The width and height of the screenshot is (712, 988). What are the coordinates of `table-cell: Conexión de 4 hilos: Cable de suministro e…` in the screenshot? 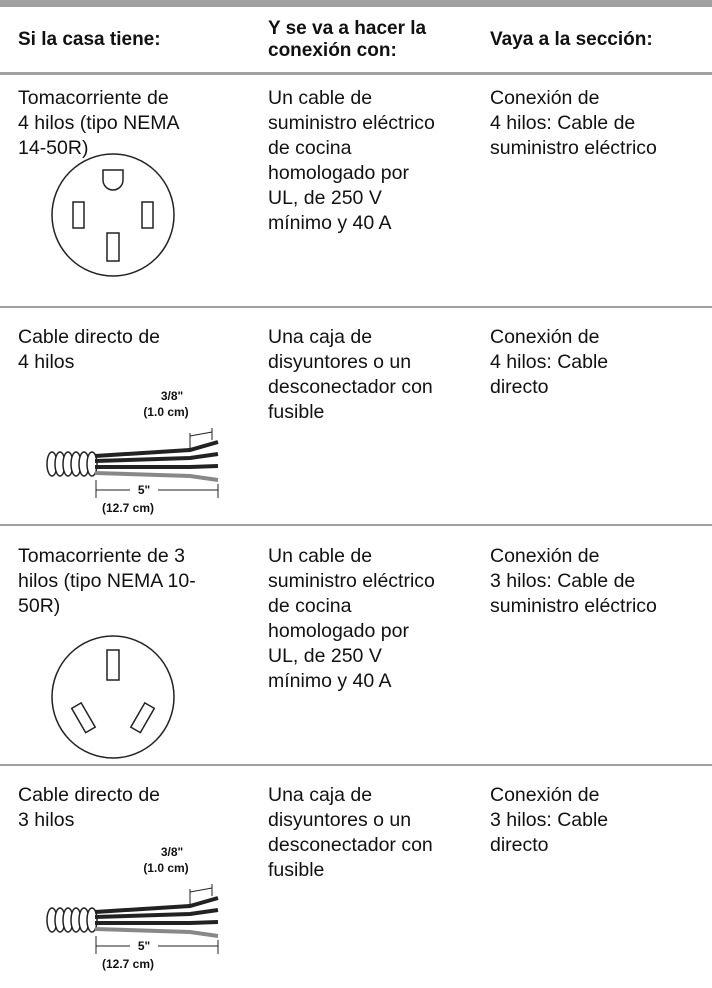 It's located at (573, 123).